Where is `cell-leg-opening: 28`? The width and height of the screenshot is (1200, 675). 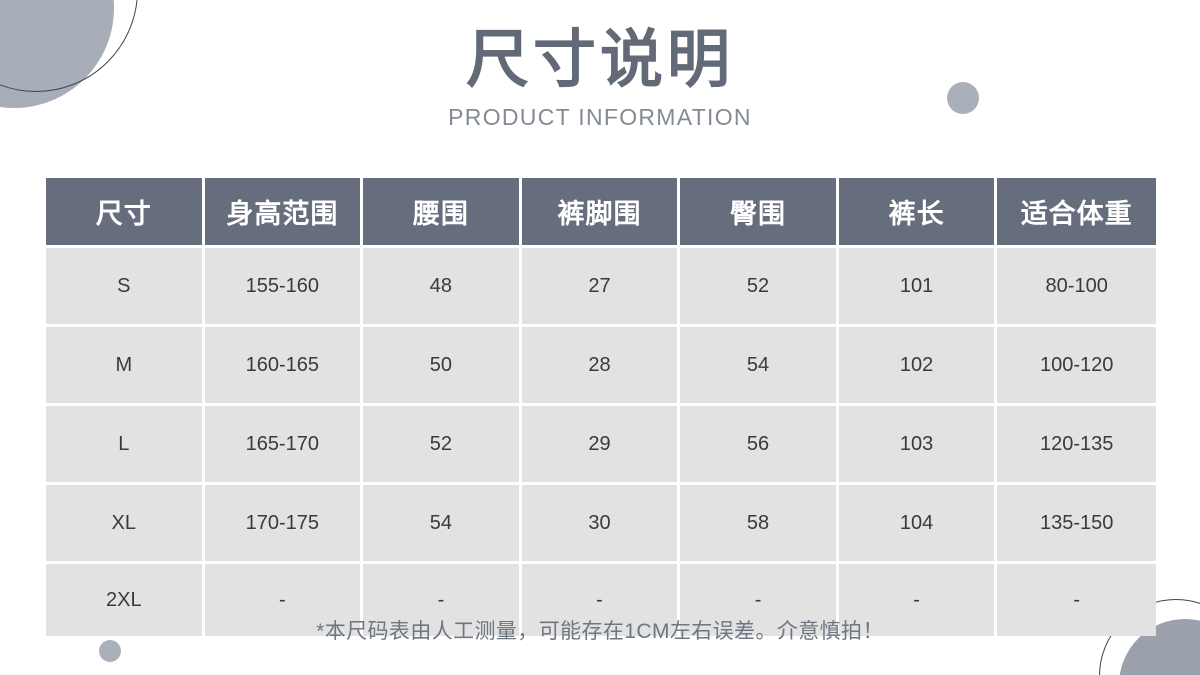 cell-leg-opening: 28 is located at coordinates (601, 366).